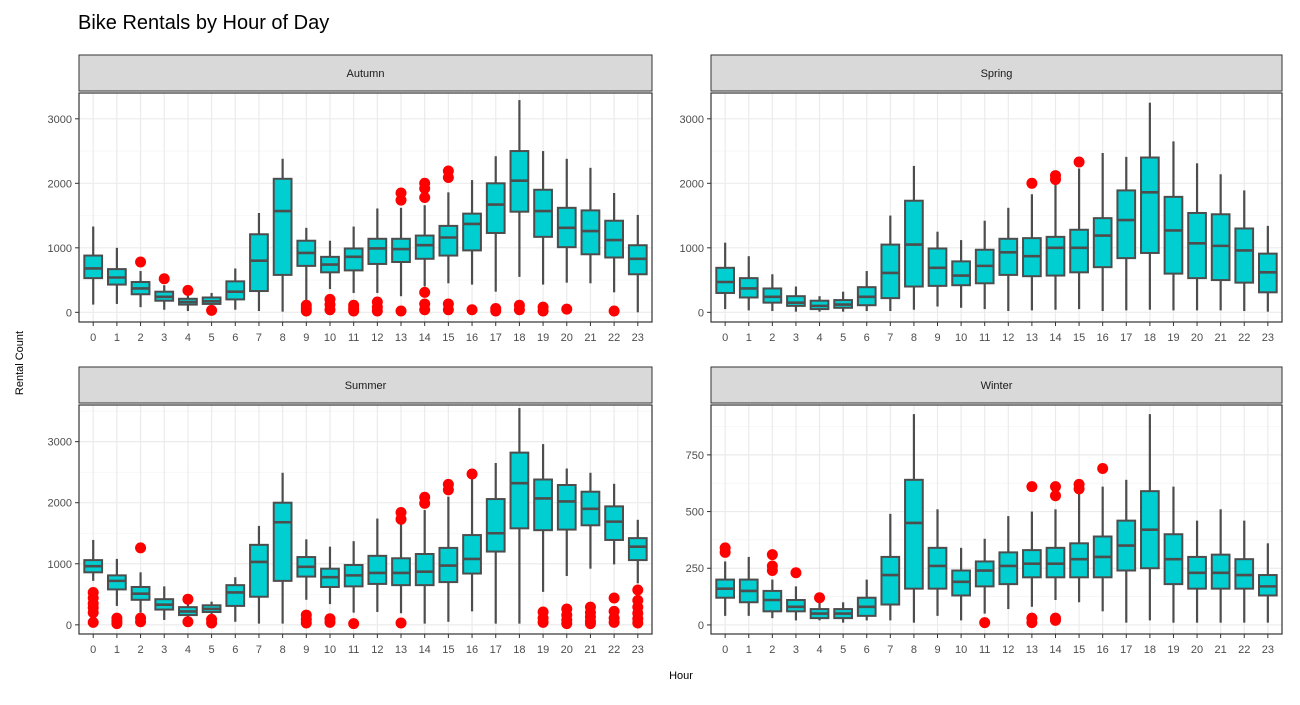  What do you see at coordinates (93, 650) in the screenshot?
I see `x-tick-label: 0` at bounding box center [93, 650].